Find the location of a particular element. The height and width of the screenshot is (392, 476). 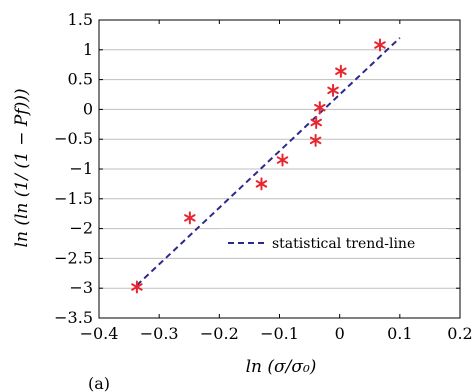

y-tick-label: −2.5 is located at coordinates (73, 257).